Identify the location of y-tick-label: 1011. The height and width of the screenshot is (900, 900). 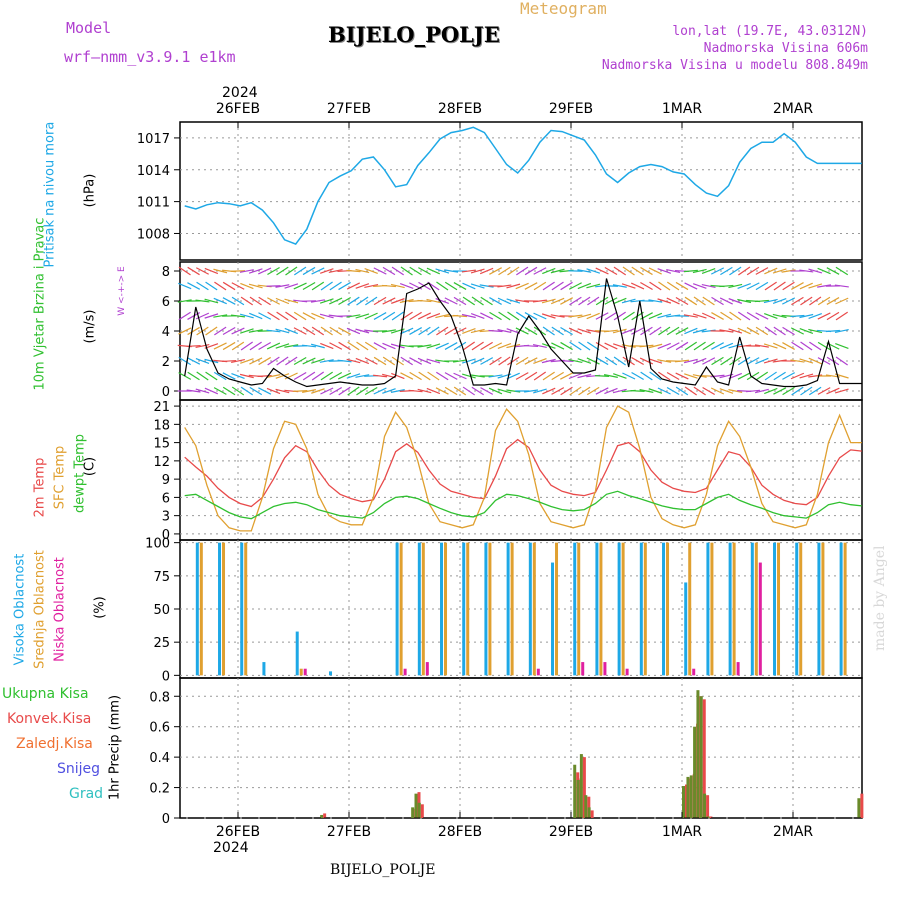
(153, 203).